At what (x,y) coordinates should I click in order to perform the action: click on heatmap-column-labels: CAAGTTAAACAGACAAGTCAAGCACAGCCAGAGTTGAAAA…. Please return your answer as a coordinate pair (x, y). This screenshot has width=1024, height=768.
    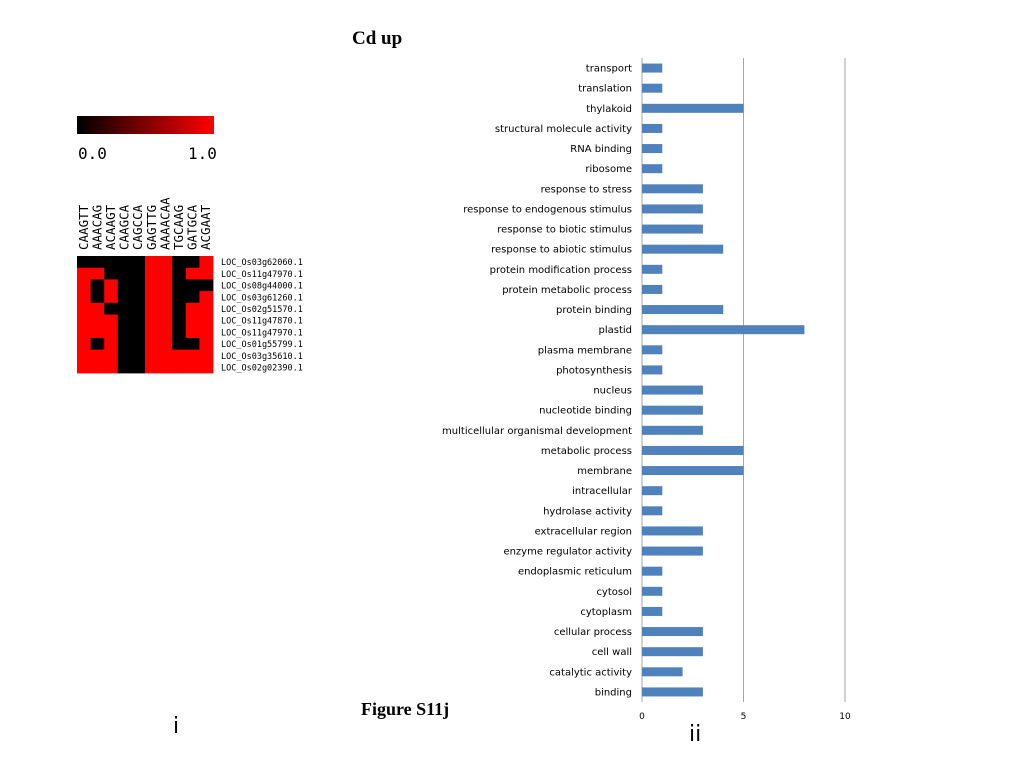
    Looking at the image, I should click on (144, 223).